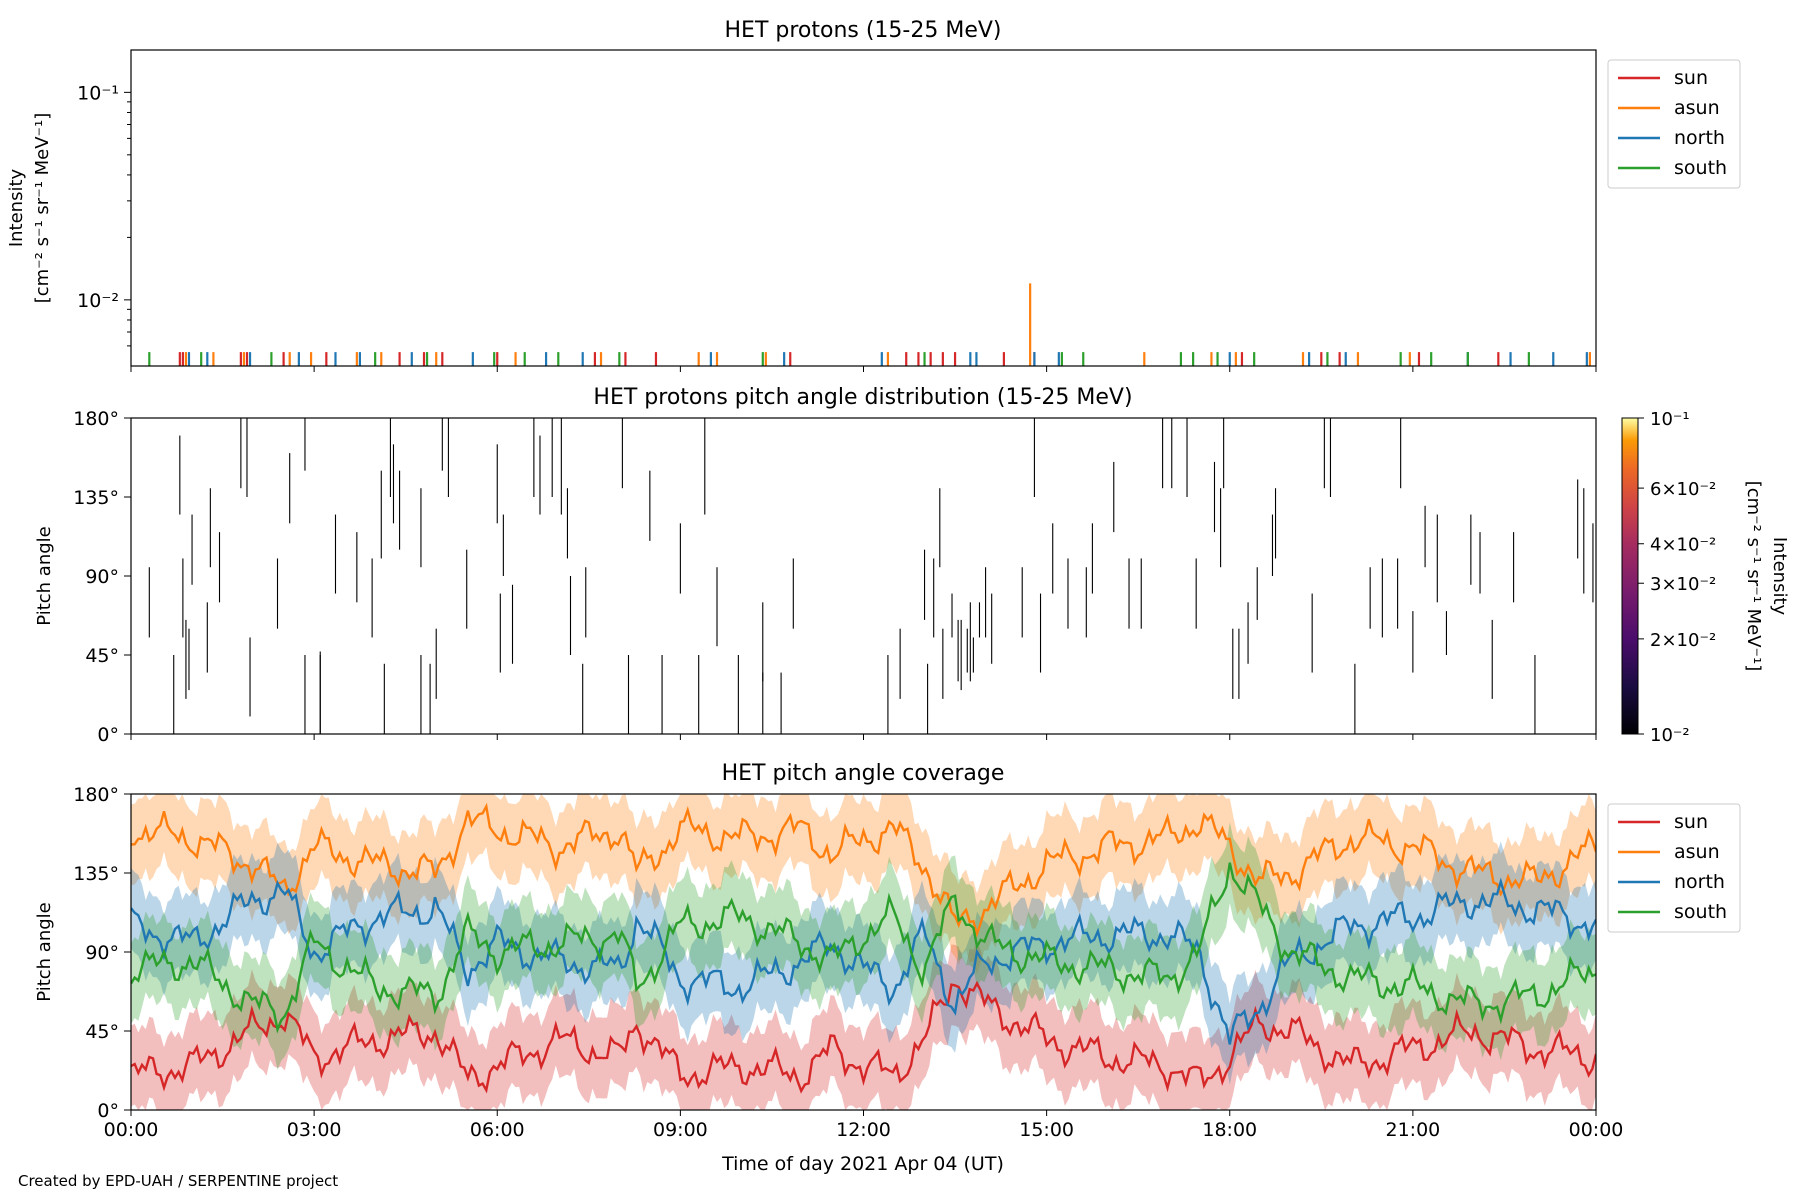 The height and width of the screenshot is (1200, 1800). What do you see at coordinates (869, 324) in the screenshot?
I see `panel1-data` at bounding box center [869, 324].